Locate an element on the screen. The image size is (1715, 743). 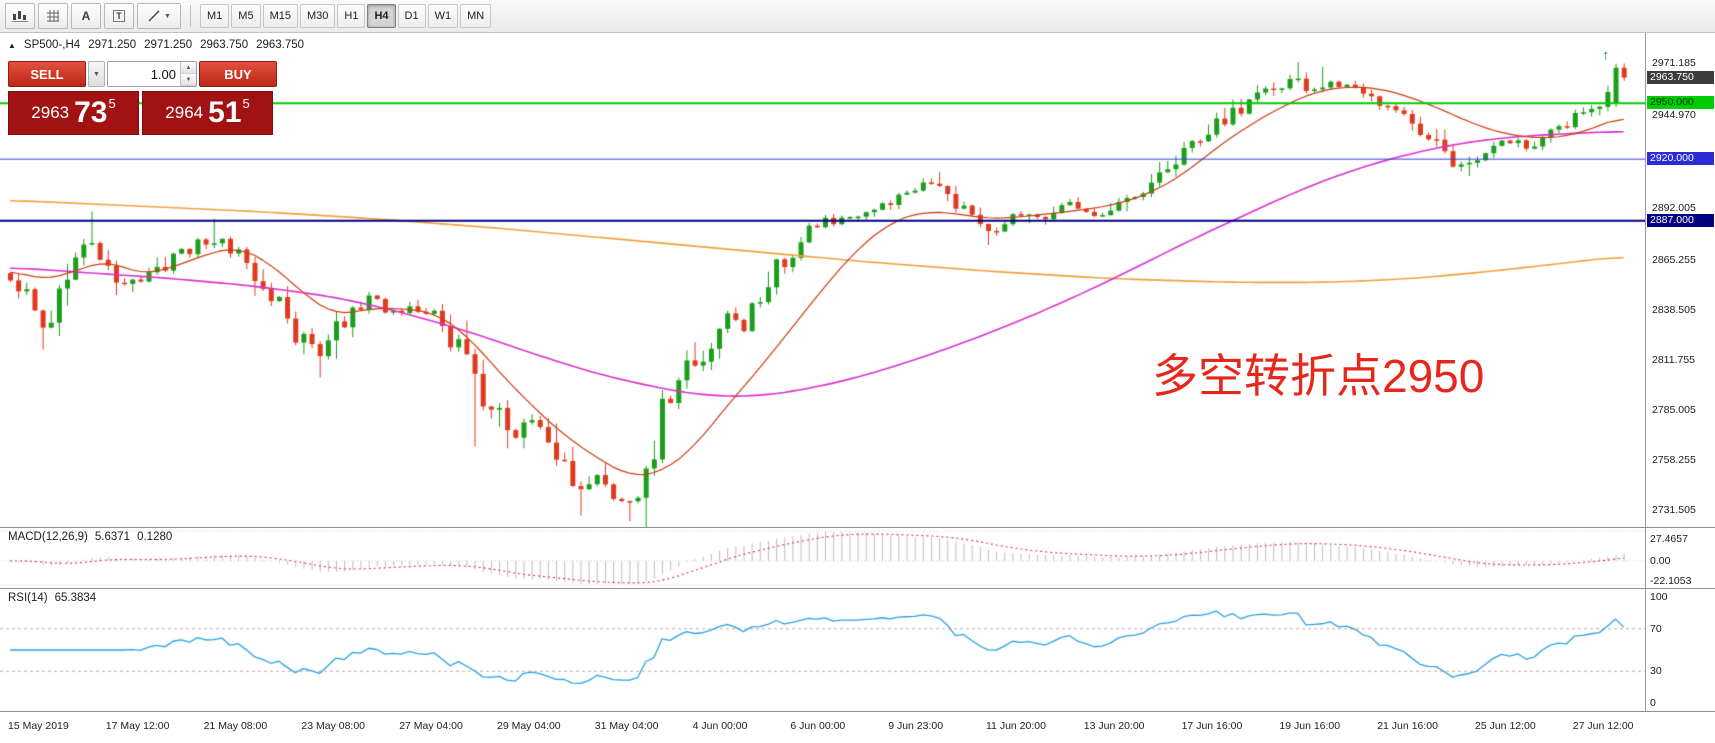
price-axis-label: 2971.185 is located at coordinates (1674, 62).